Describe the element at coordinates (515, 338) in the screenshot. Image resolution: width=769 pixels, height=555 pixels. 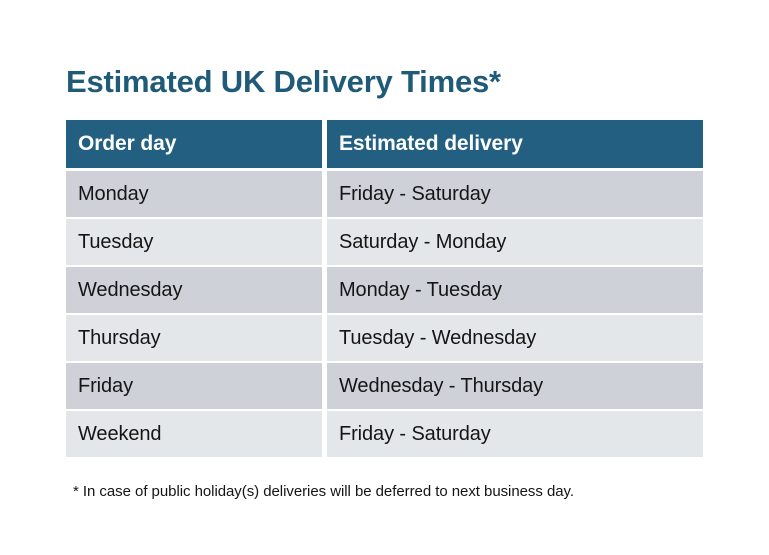
I see `cell-estimated-delivery: Tuesday - Wednesday` at that location.